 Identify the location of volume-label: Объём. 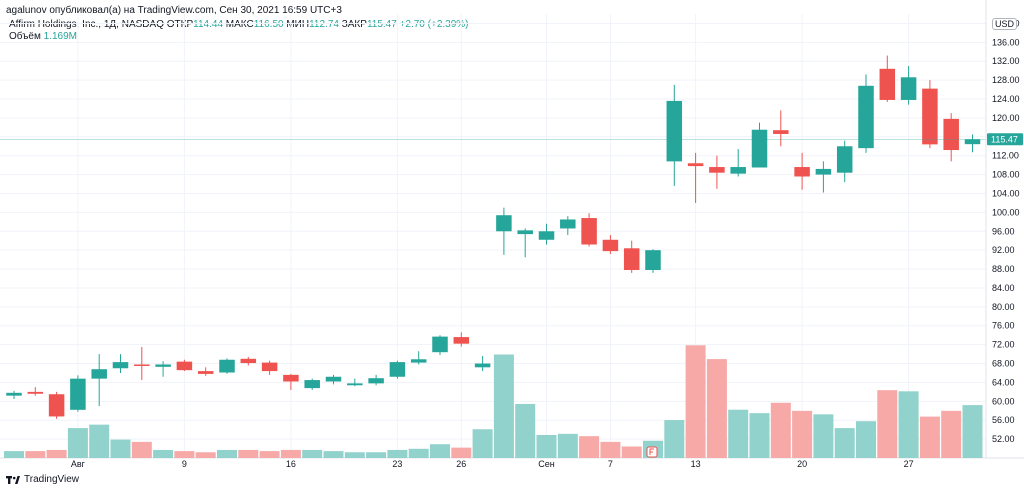
(25, 36).